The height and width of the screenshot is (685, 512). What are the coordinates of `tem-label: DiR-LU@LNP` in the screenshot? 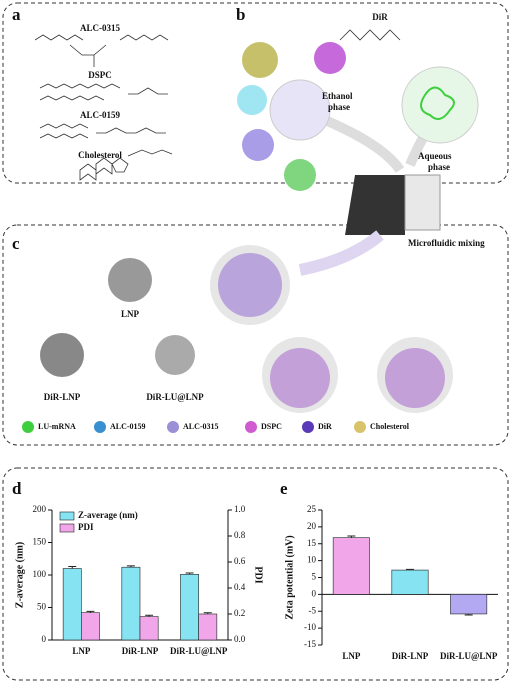 It's located at (175, 397).